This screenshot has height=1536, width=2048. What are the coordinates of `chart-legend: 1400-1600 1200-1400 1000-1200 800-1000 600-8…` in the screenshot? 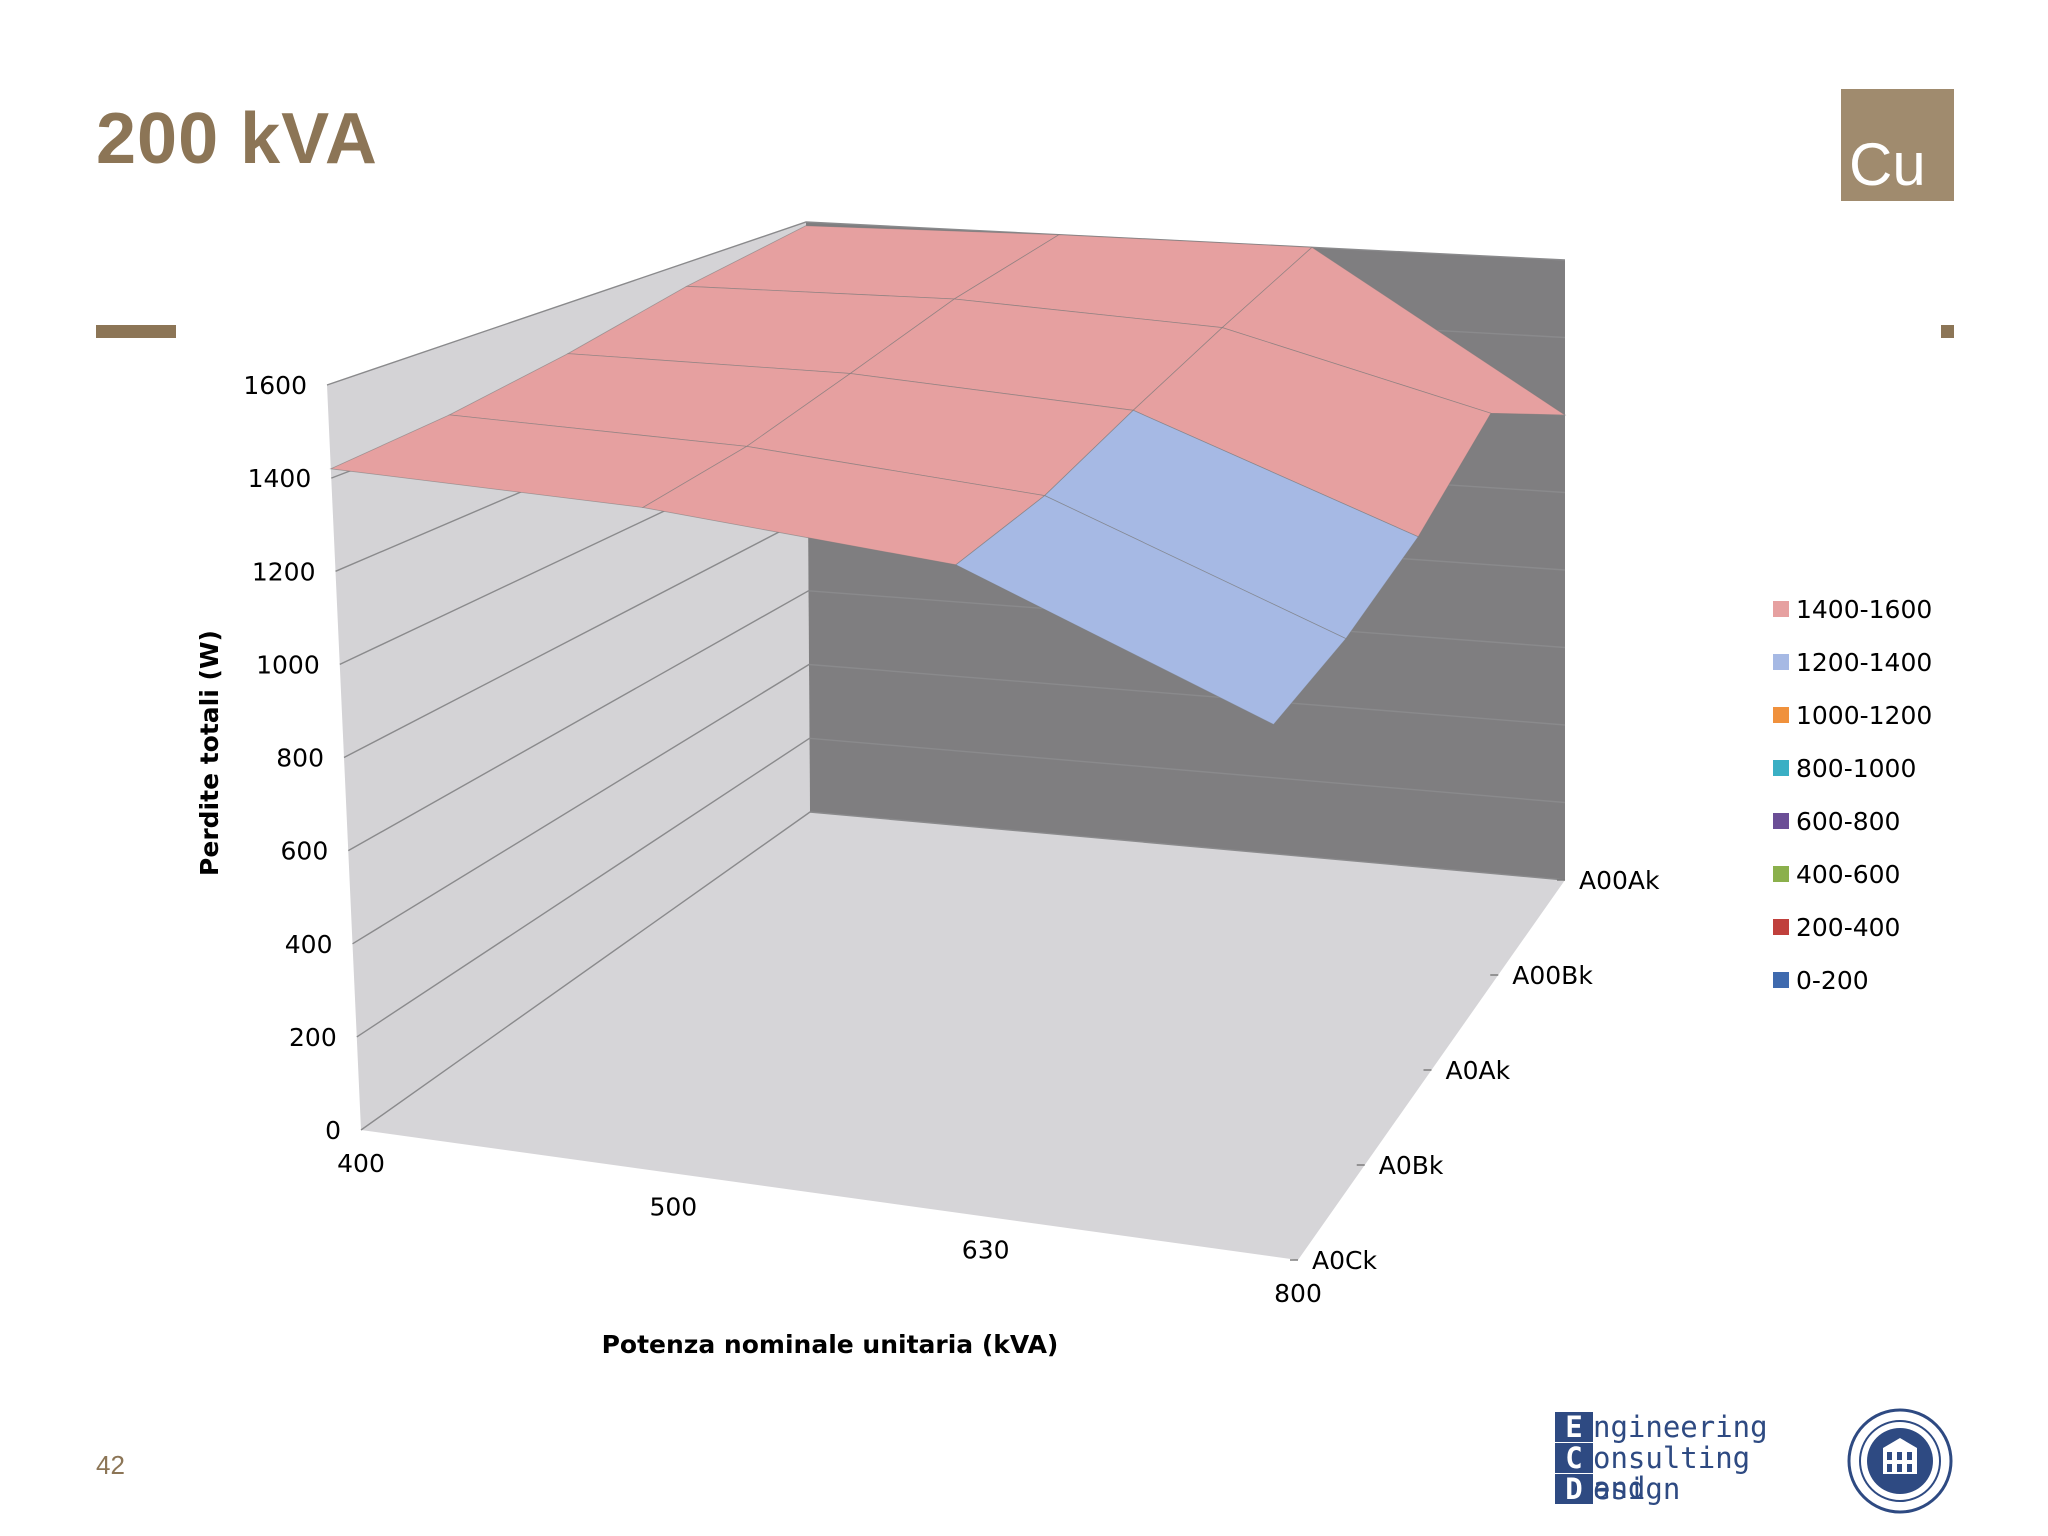 It's located at (1852, 795).